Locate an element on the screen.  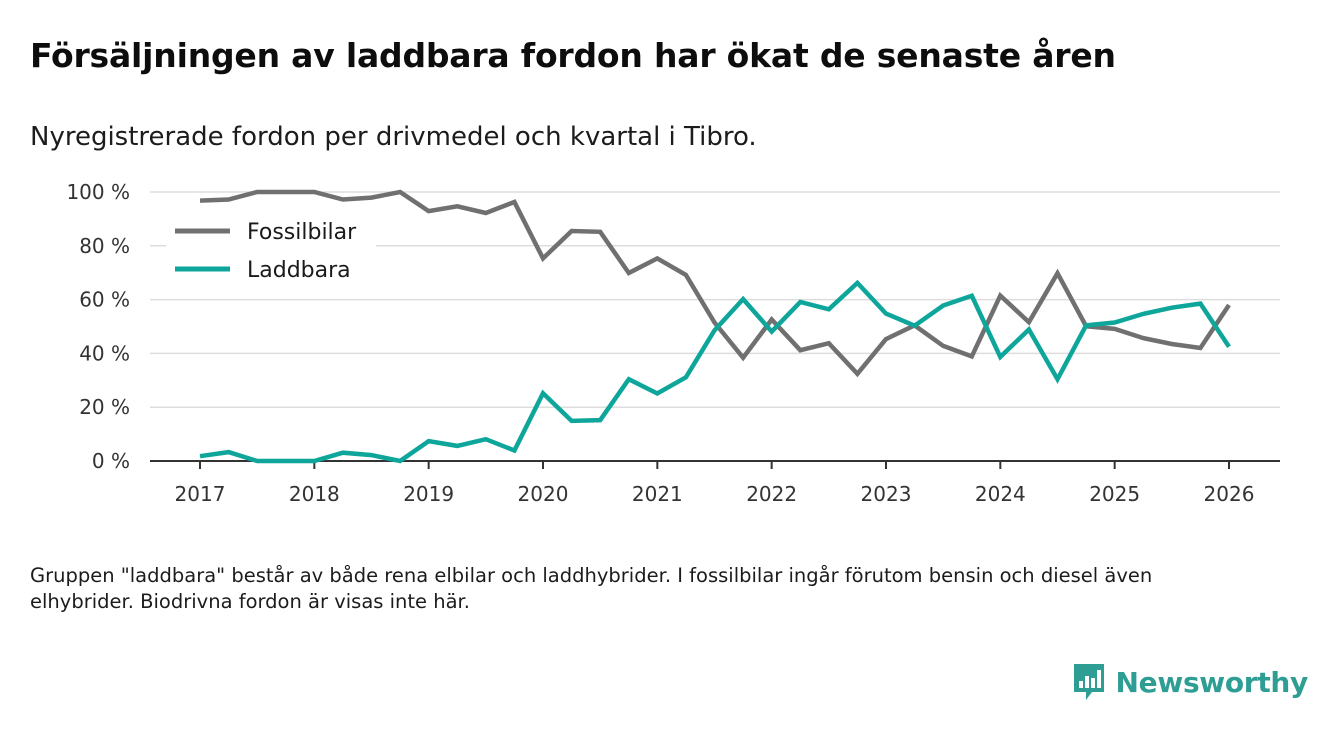
legend-background is located at coordinates (271, 251).